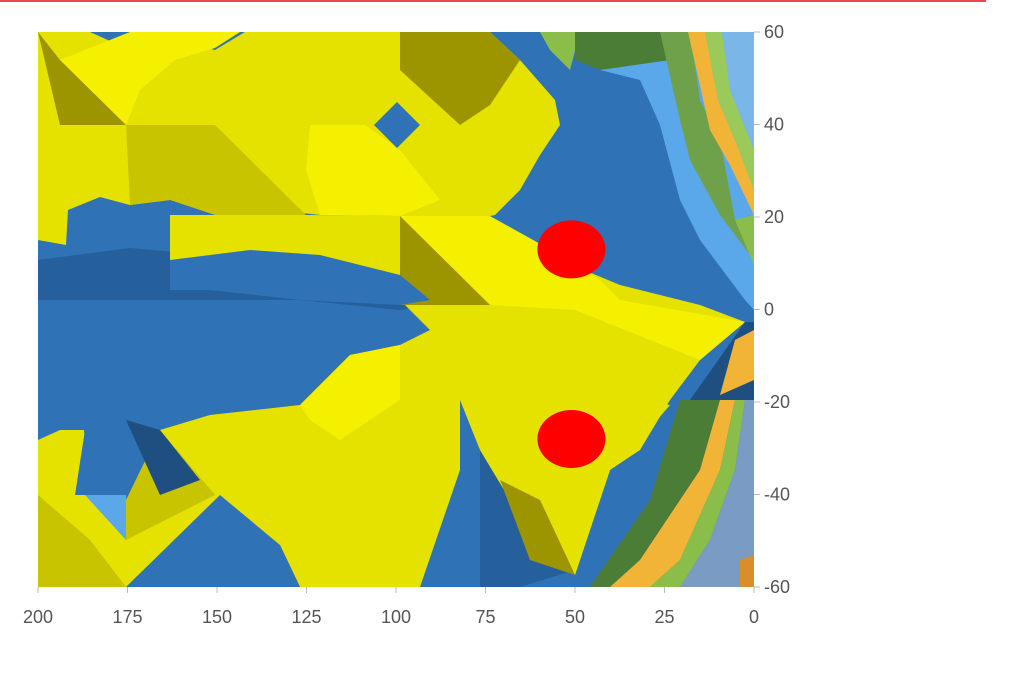  What do you see at coordinates (61, 462) in the screenshot?
I see `contour-region-yellow` at bounding box center [61, 462].